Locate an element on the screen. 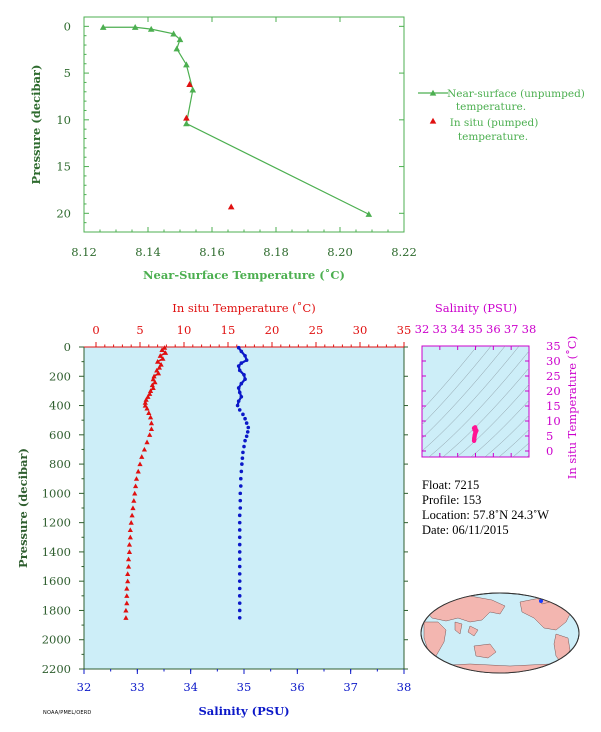  australia-shape is located at coordinates (485, 651).